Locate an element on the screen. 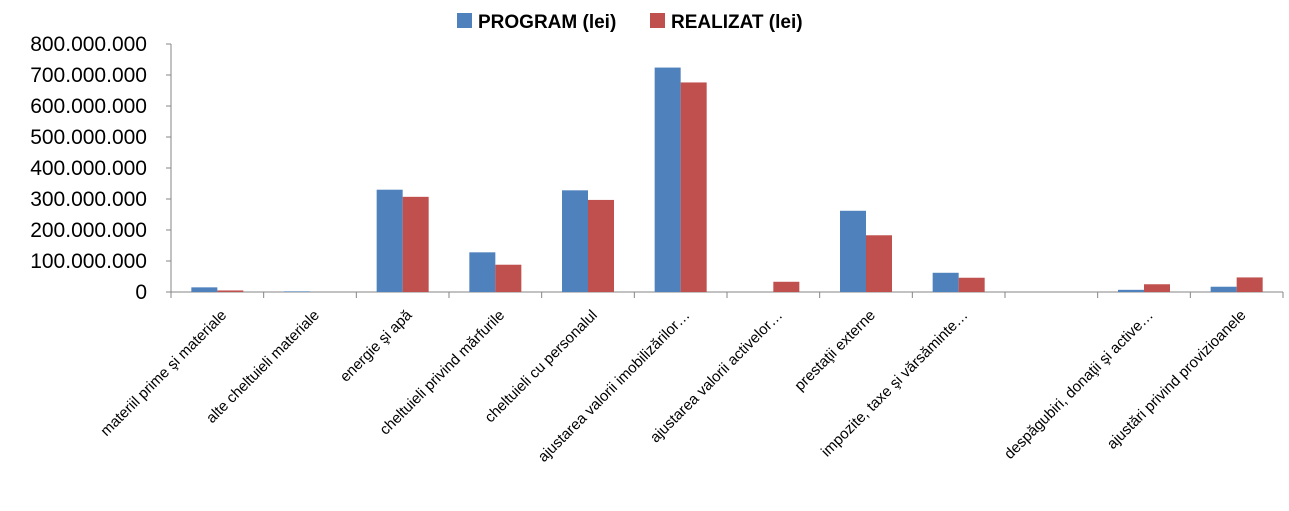 The height and width of the screenshot is (511, 1289). y-tick-label: 200.000.000 is located at coordinates (88, 230).